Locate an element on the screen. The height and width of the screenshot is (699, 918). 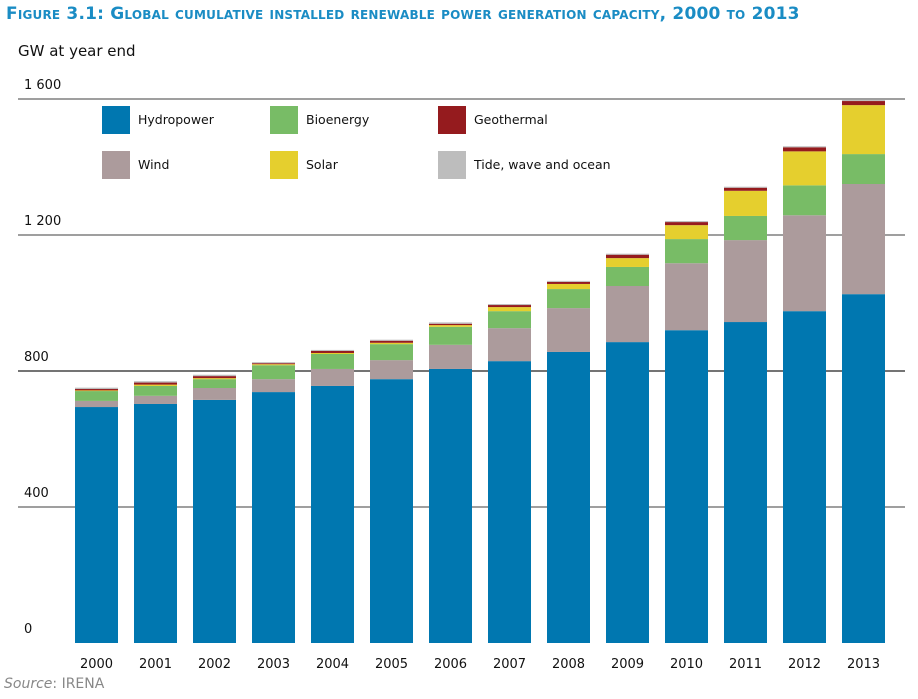
x-tick-label: 2001 is located at coordinates (155, 664).